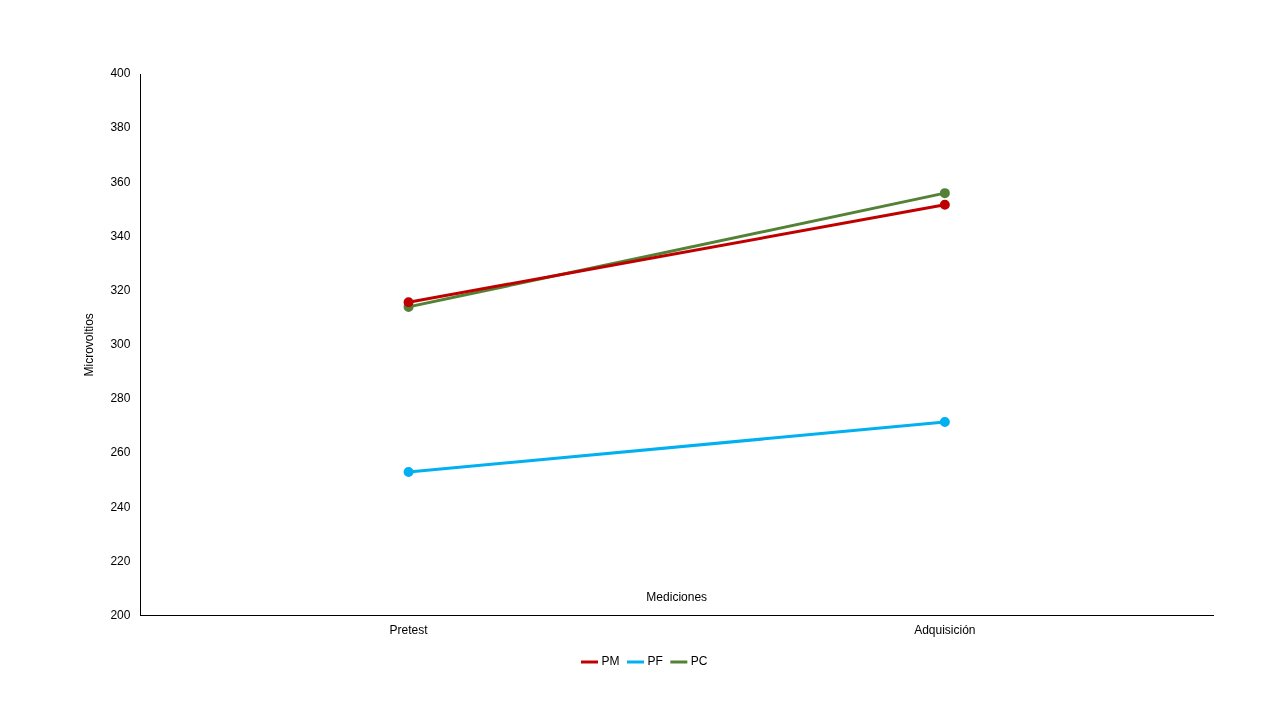 The width and height of the screenshot is (1280, 720). I want to click on x-tick-label: Pretest, so click(409, 630).